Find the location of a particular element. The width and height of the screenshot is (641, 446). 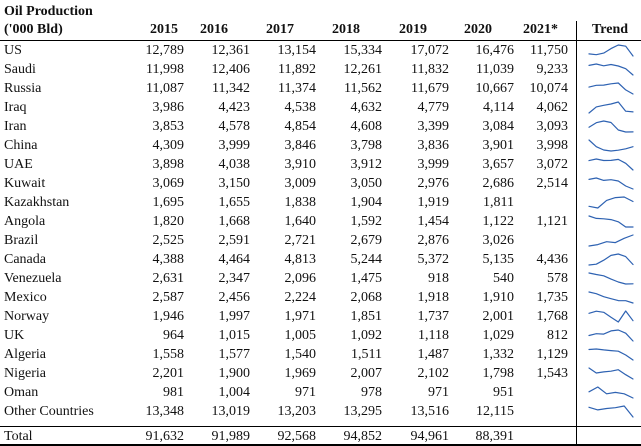

cell-2021: 3,072 is located at coordinates (552, 164).